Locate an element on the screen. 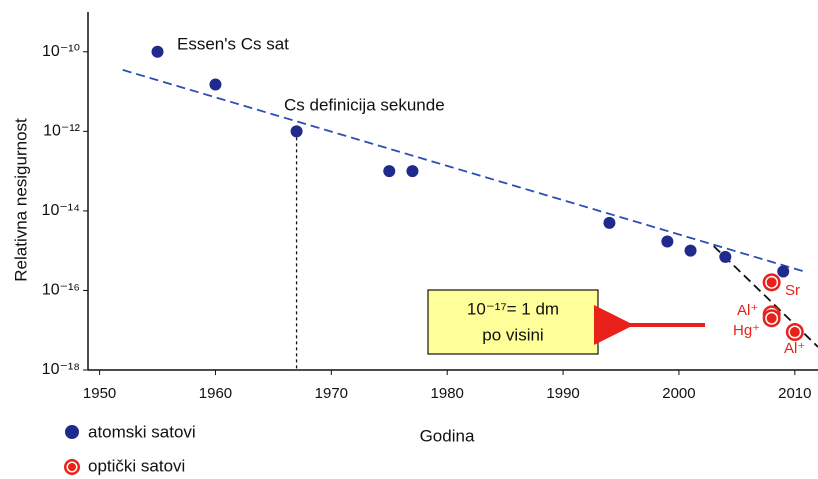 The height and width of the screenshot is (479, 818). y-tick-label: 10⁻¹⁰ is located at coordinates (61, 51).